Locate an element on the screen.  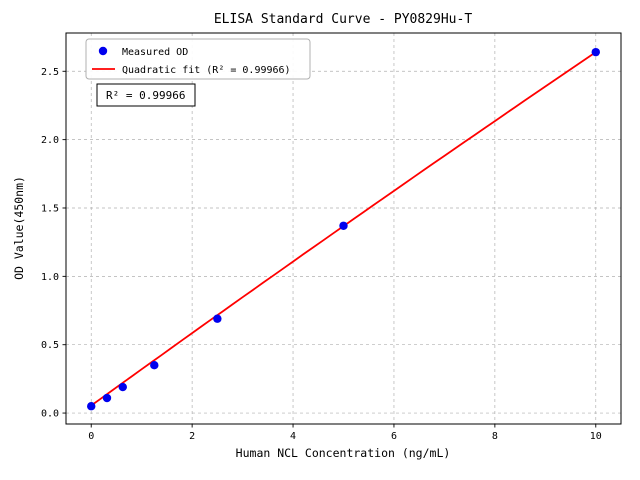
chart-title: ELISA Standard Curve - PY0829Hu-T is located at coordinates (343, 19).